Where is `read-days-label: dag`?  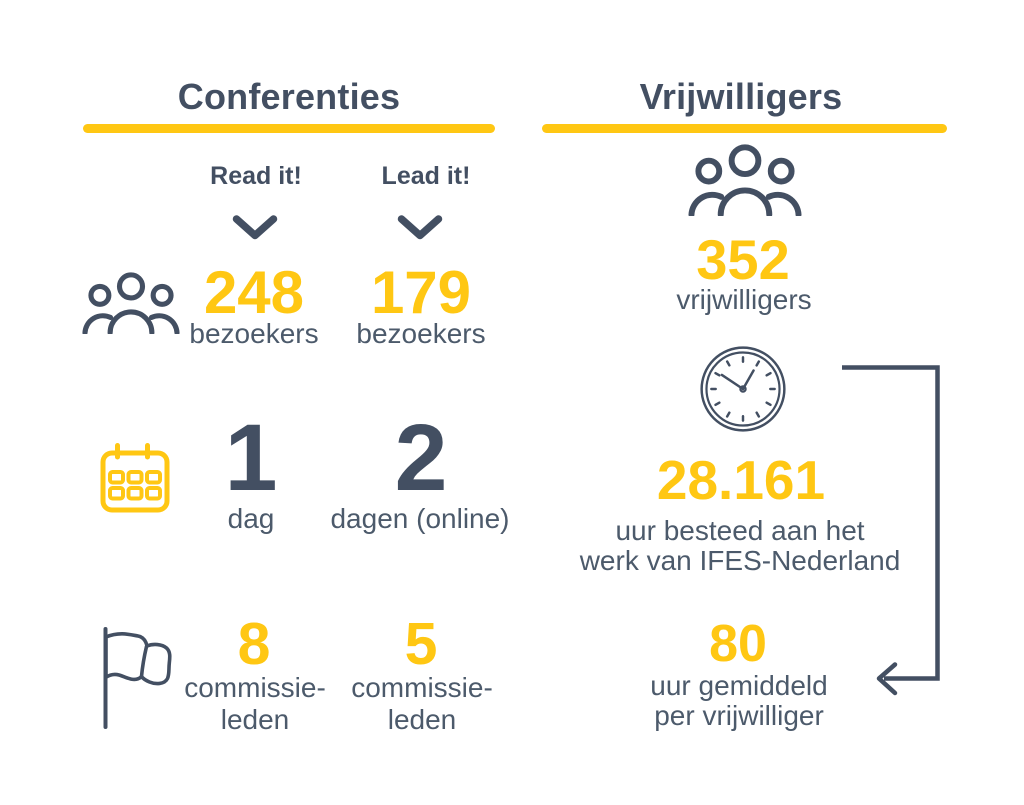 read-days-label: dag is located at coordinates (251, 518).